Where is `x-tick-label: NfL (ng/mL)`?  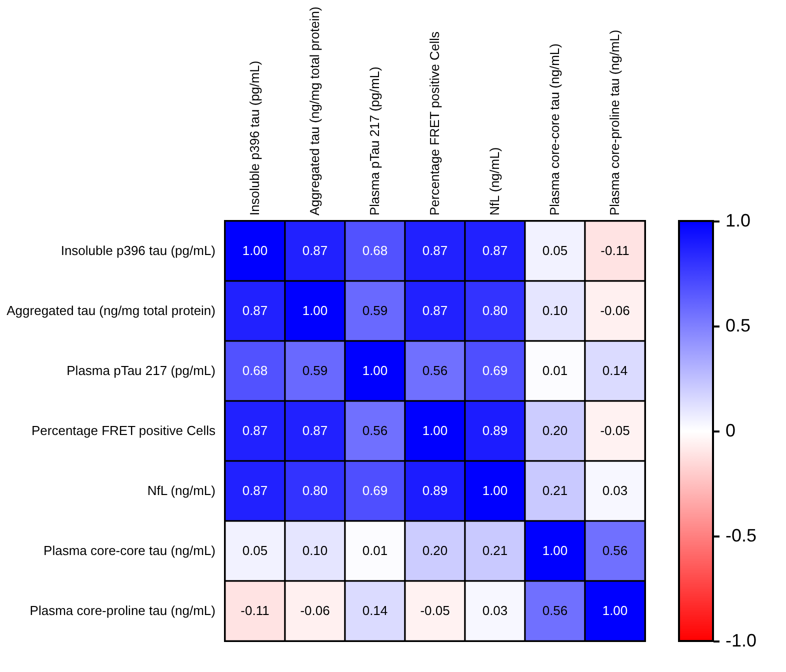
x-tick-label: NfL (ng/mL) is located at coordinates (494, 181).